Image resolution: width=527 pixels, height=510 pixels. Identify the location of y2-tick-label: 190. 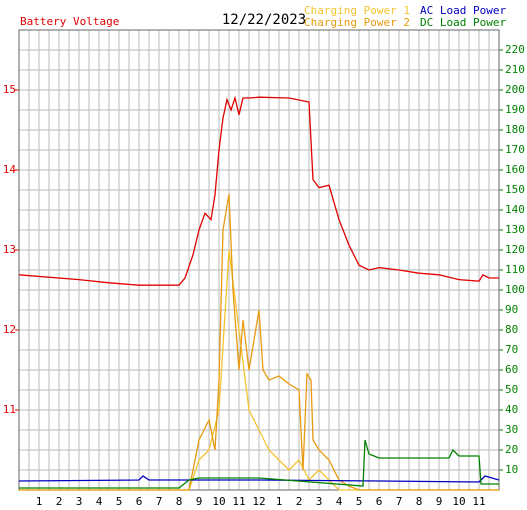
(515, 109).